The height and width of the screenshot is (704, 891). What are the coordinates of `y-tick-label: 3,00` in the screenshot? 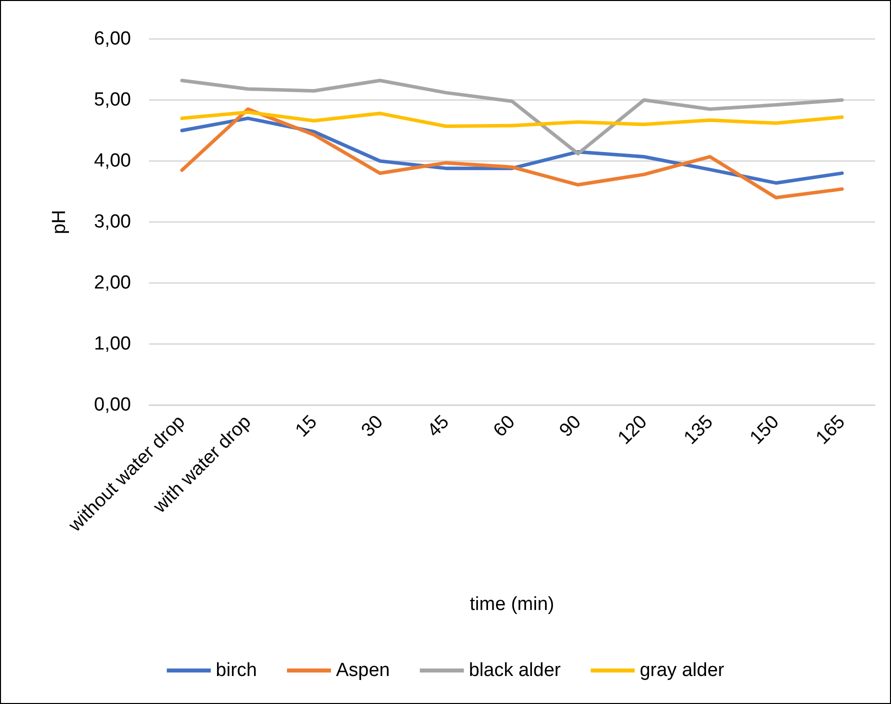 It's located at (112, 222).